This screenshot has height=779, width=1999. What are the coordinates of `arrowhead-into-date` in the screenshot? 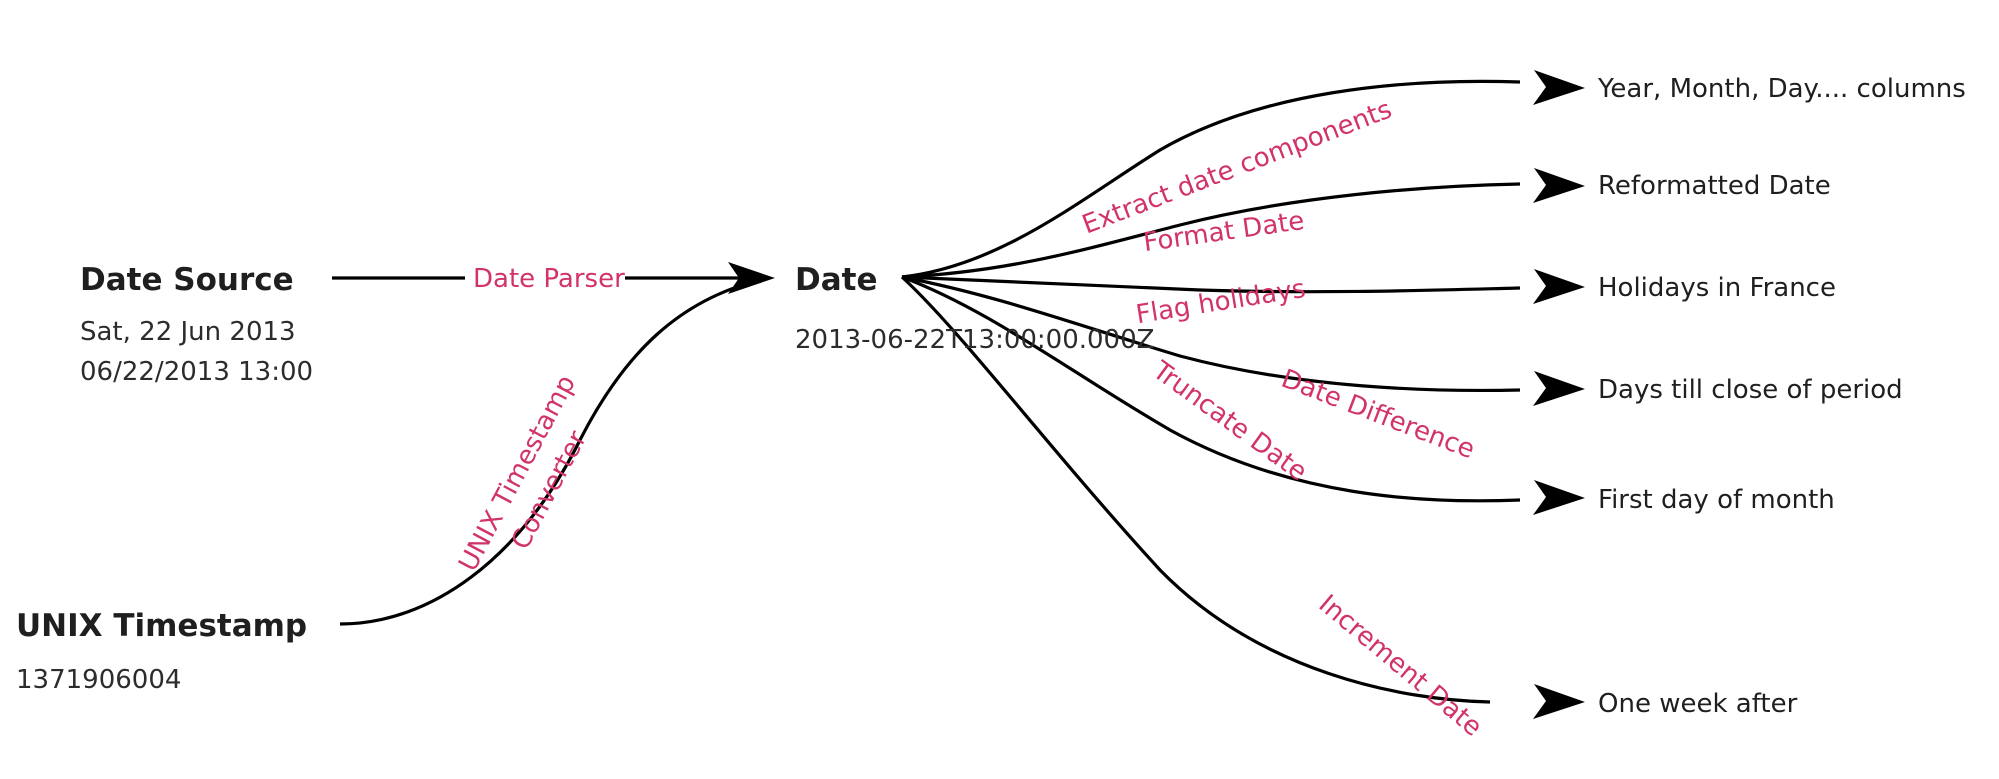 It's located at (751, 278).